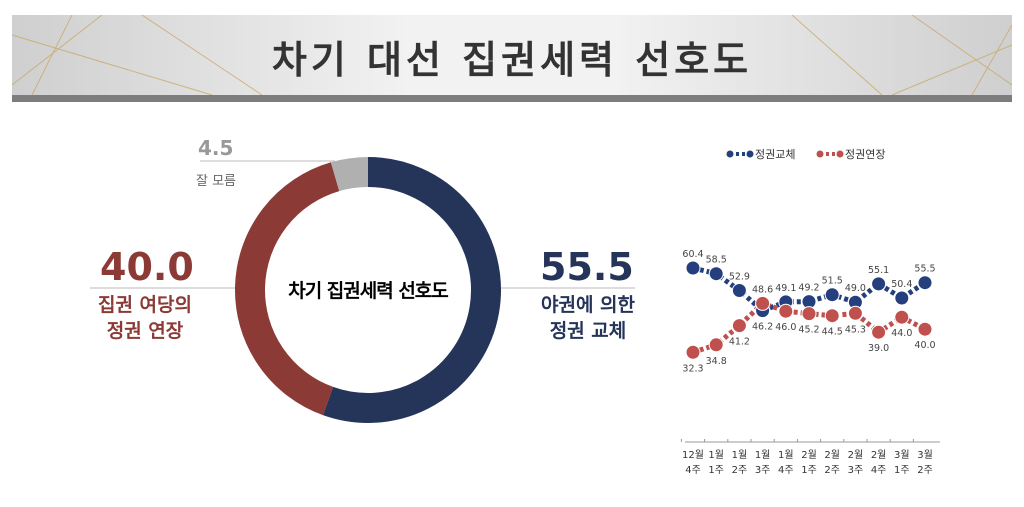 The width and height of the screenshot is (1024, 507). What do you see at coordinates (739, 342) in the screenshot?
I see `data-label: 41.2` at bounding box center [739, 342].